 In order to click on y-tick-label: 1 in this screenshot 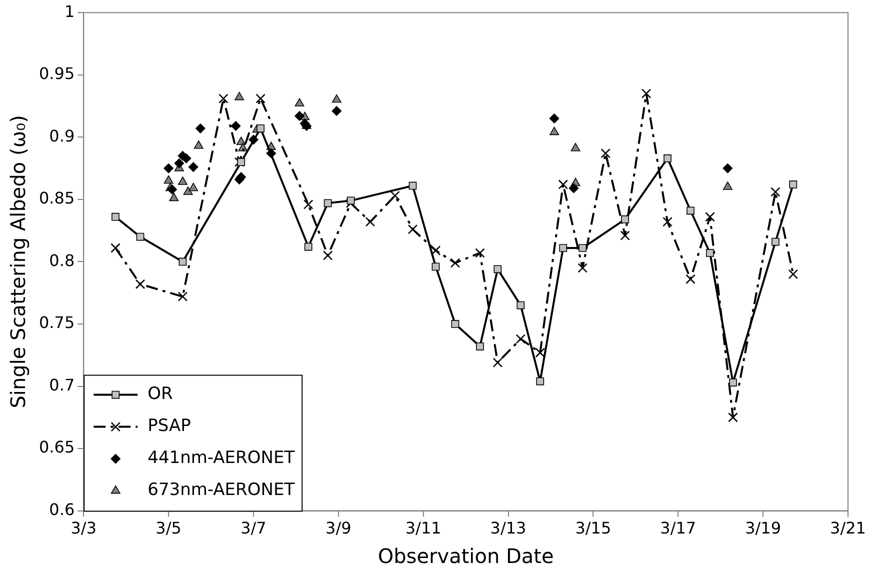, I will do `click(69, 11)`.